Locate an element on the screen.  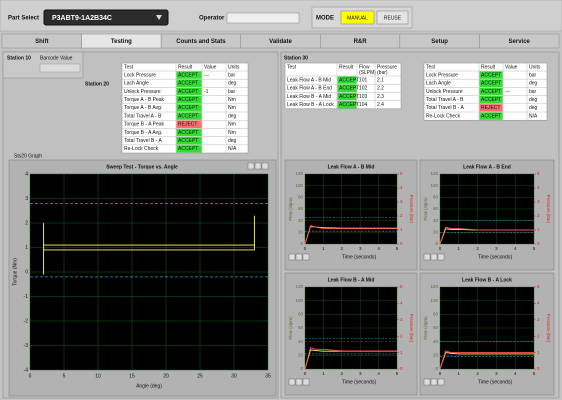
y2-tick-label: 3 is located at coordinates (538, 319).